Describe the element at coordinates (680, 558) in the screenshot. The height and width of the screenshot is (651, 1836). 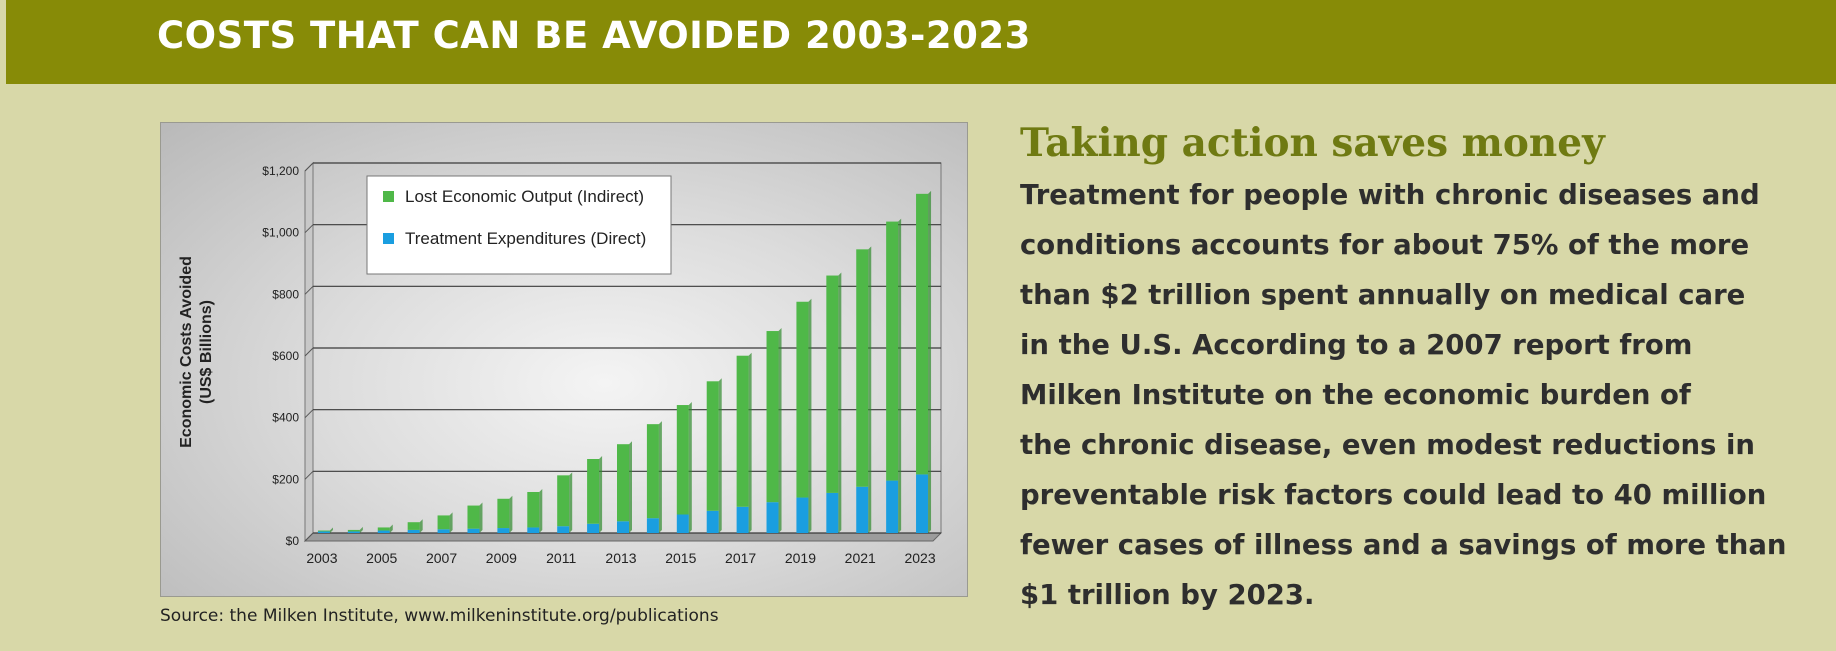
I see `x-tick-label: 2015` at that location.